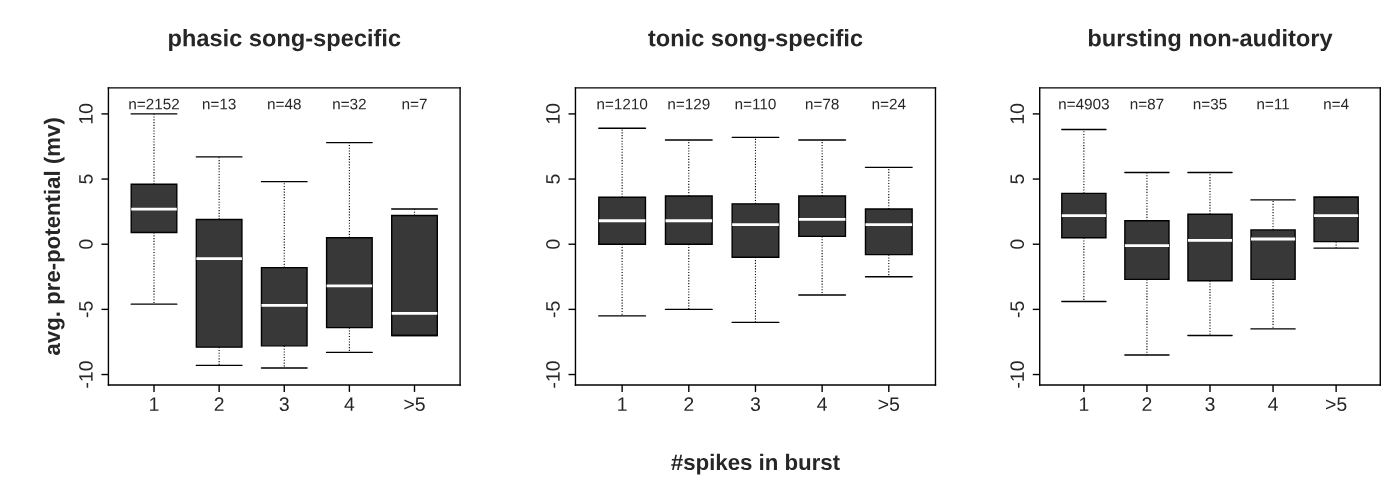  Describe the element at coordinates (1084, 104) in the screenshot. I see `annotation: n=4903` at that location.